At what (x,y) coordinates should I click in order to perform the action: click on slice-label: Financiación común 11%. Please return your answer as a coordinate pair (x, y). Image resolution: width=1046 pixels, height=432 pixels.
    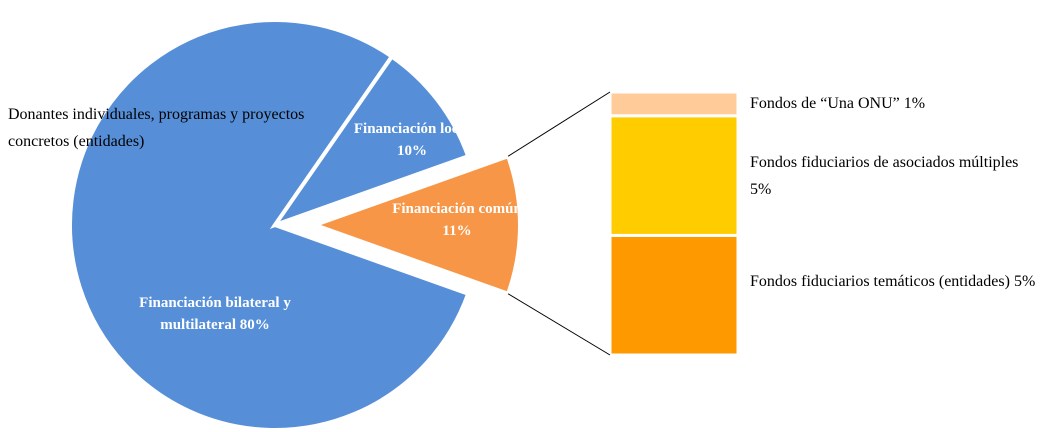
    Looking at the image, I should click on (457, 220).